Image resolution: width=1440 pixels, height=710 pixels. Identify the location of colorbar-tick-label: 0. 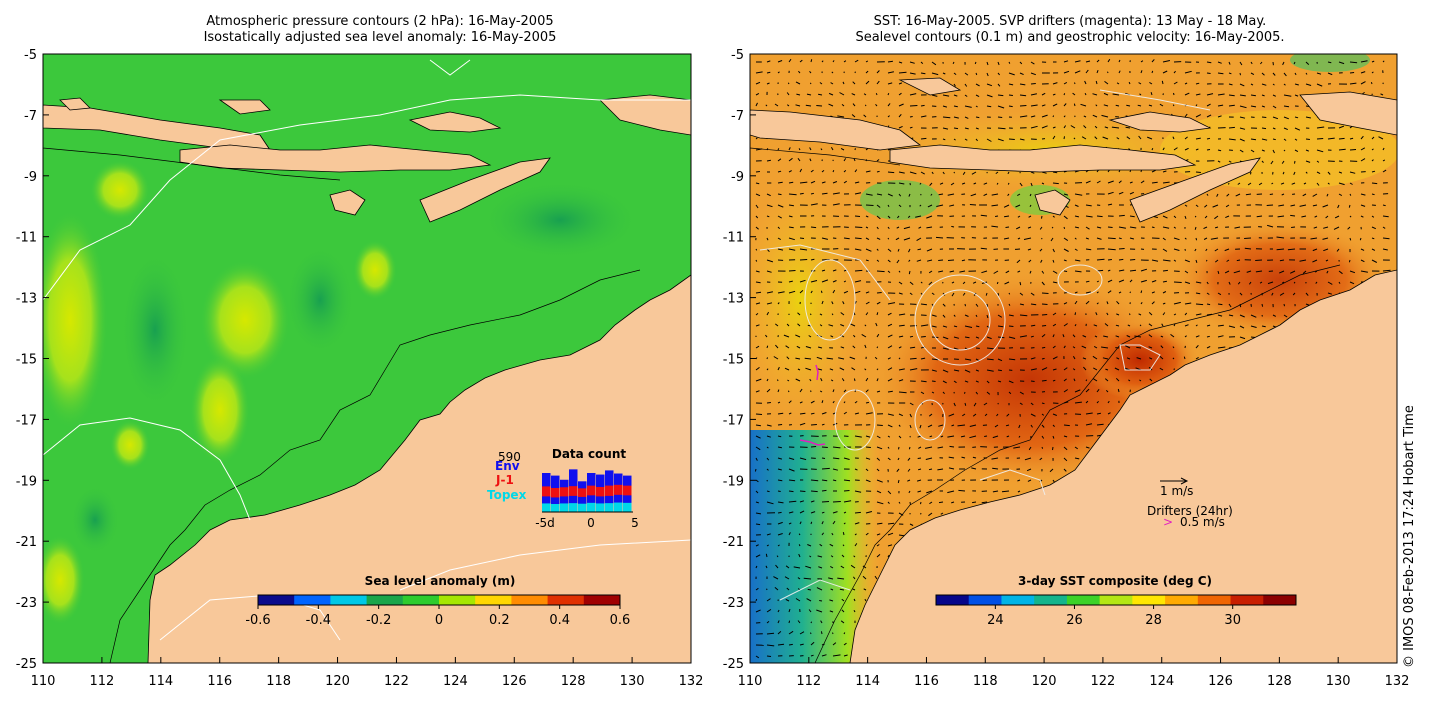
(439, 620).